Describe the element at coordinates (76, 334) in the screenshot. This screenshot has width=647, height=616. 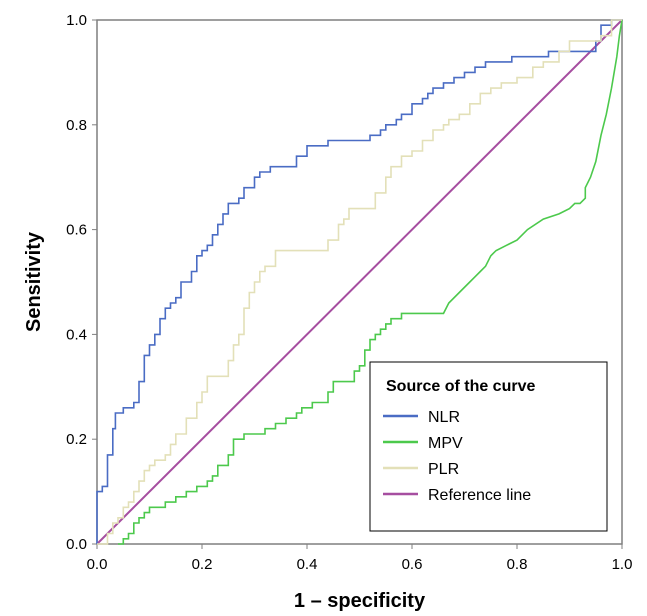
I see `y-tick-label: 0.4` at that location.